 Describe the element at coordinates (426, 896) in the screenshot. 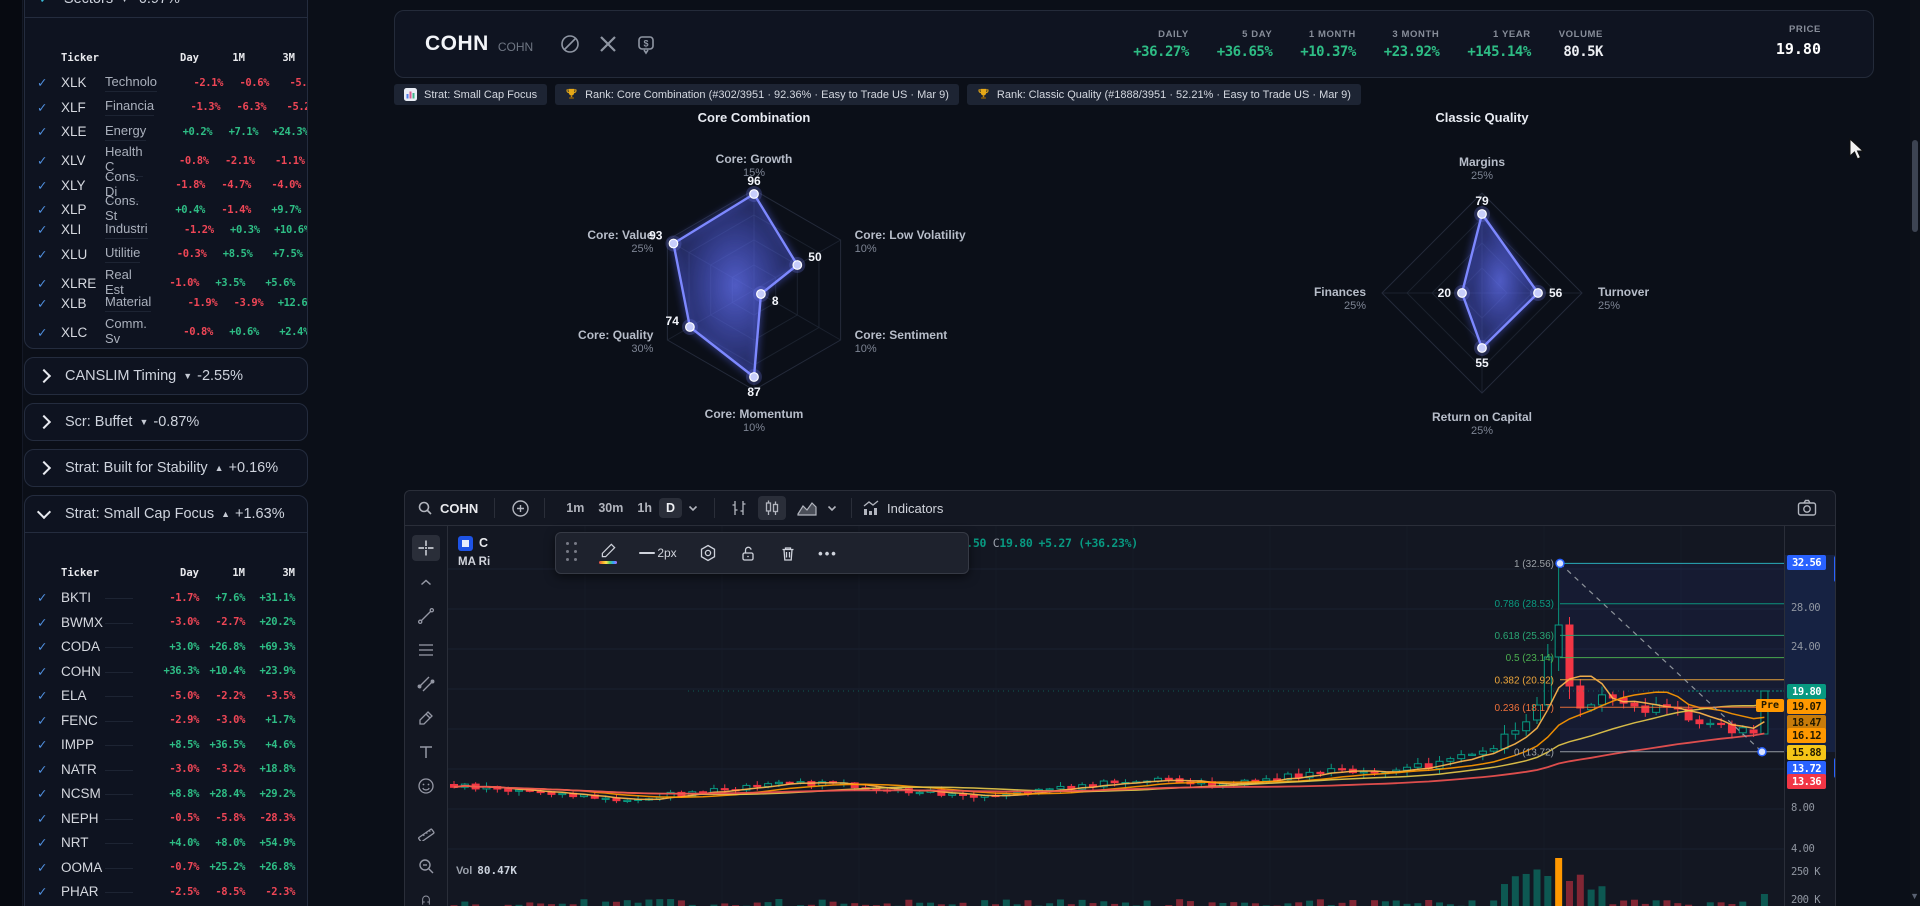

I see `magnet-tool` at that location.